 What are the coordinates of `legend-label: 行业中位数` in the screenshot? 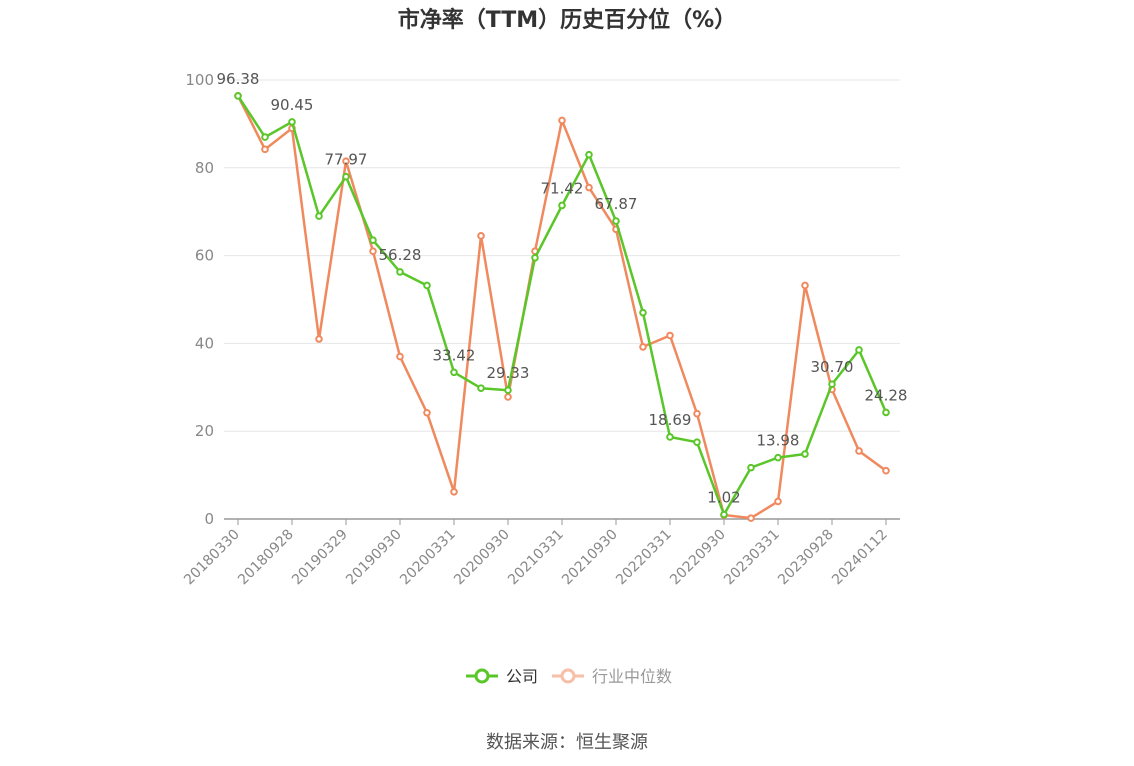 It's located at (632, 676).